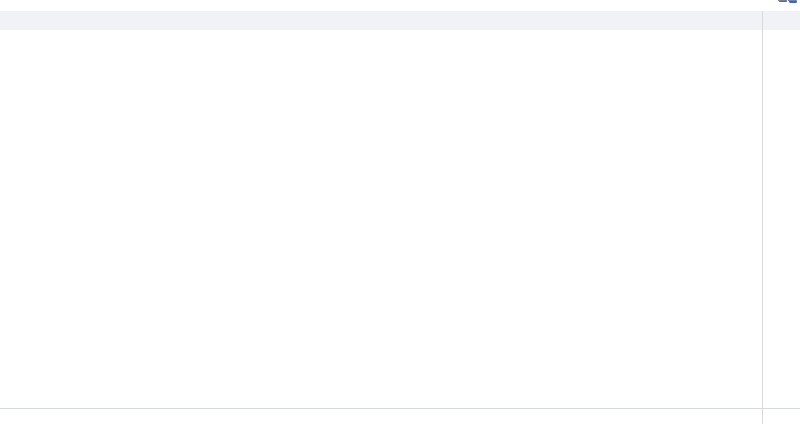 Image resolution: width=800 pixels, height=442 pixels. I want to click on low-price-badge, so click(787, 0).